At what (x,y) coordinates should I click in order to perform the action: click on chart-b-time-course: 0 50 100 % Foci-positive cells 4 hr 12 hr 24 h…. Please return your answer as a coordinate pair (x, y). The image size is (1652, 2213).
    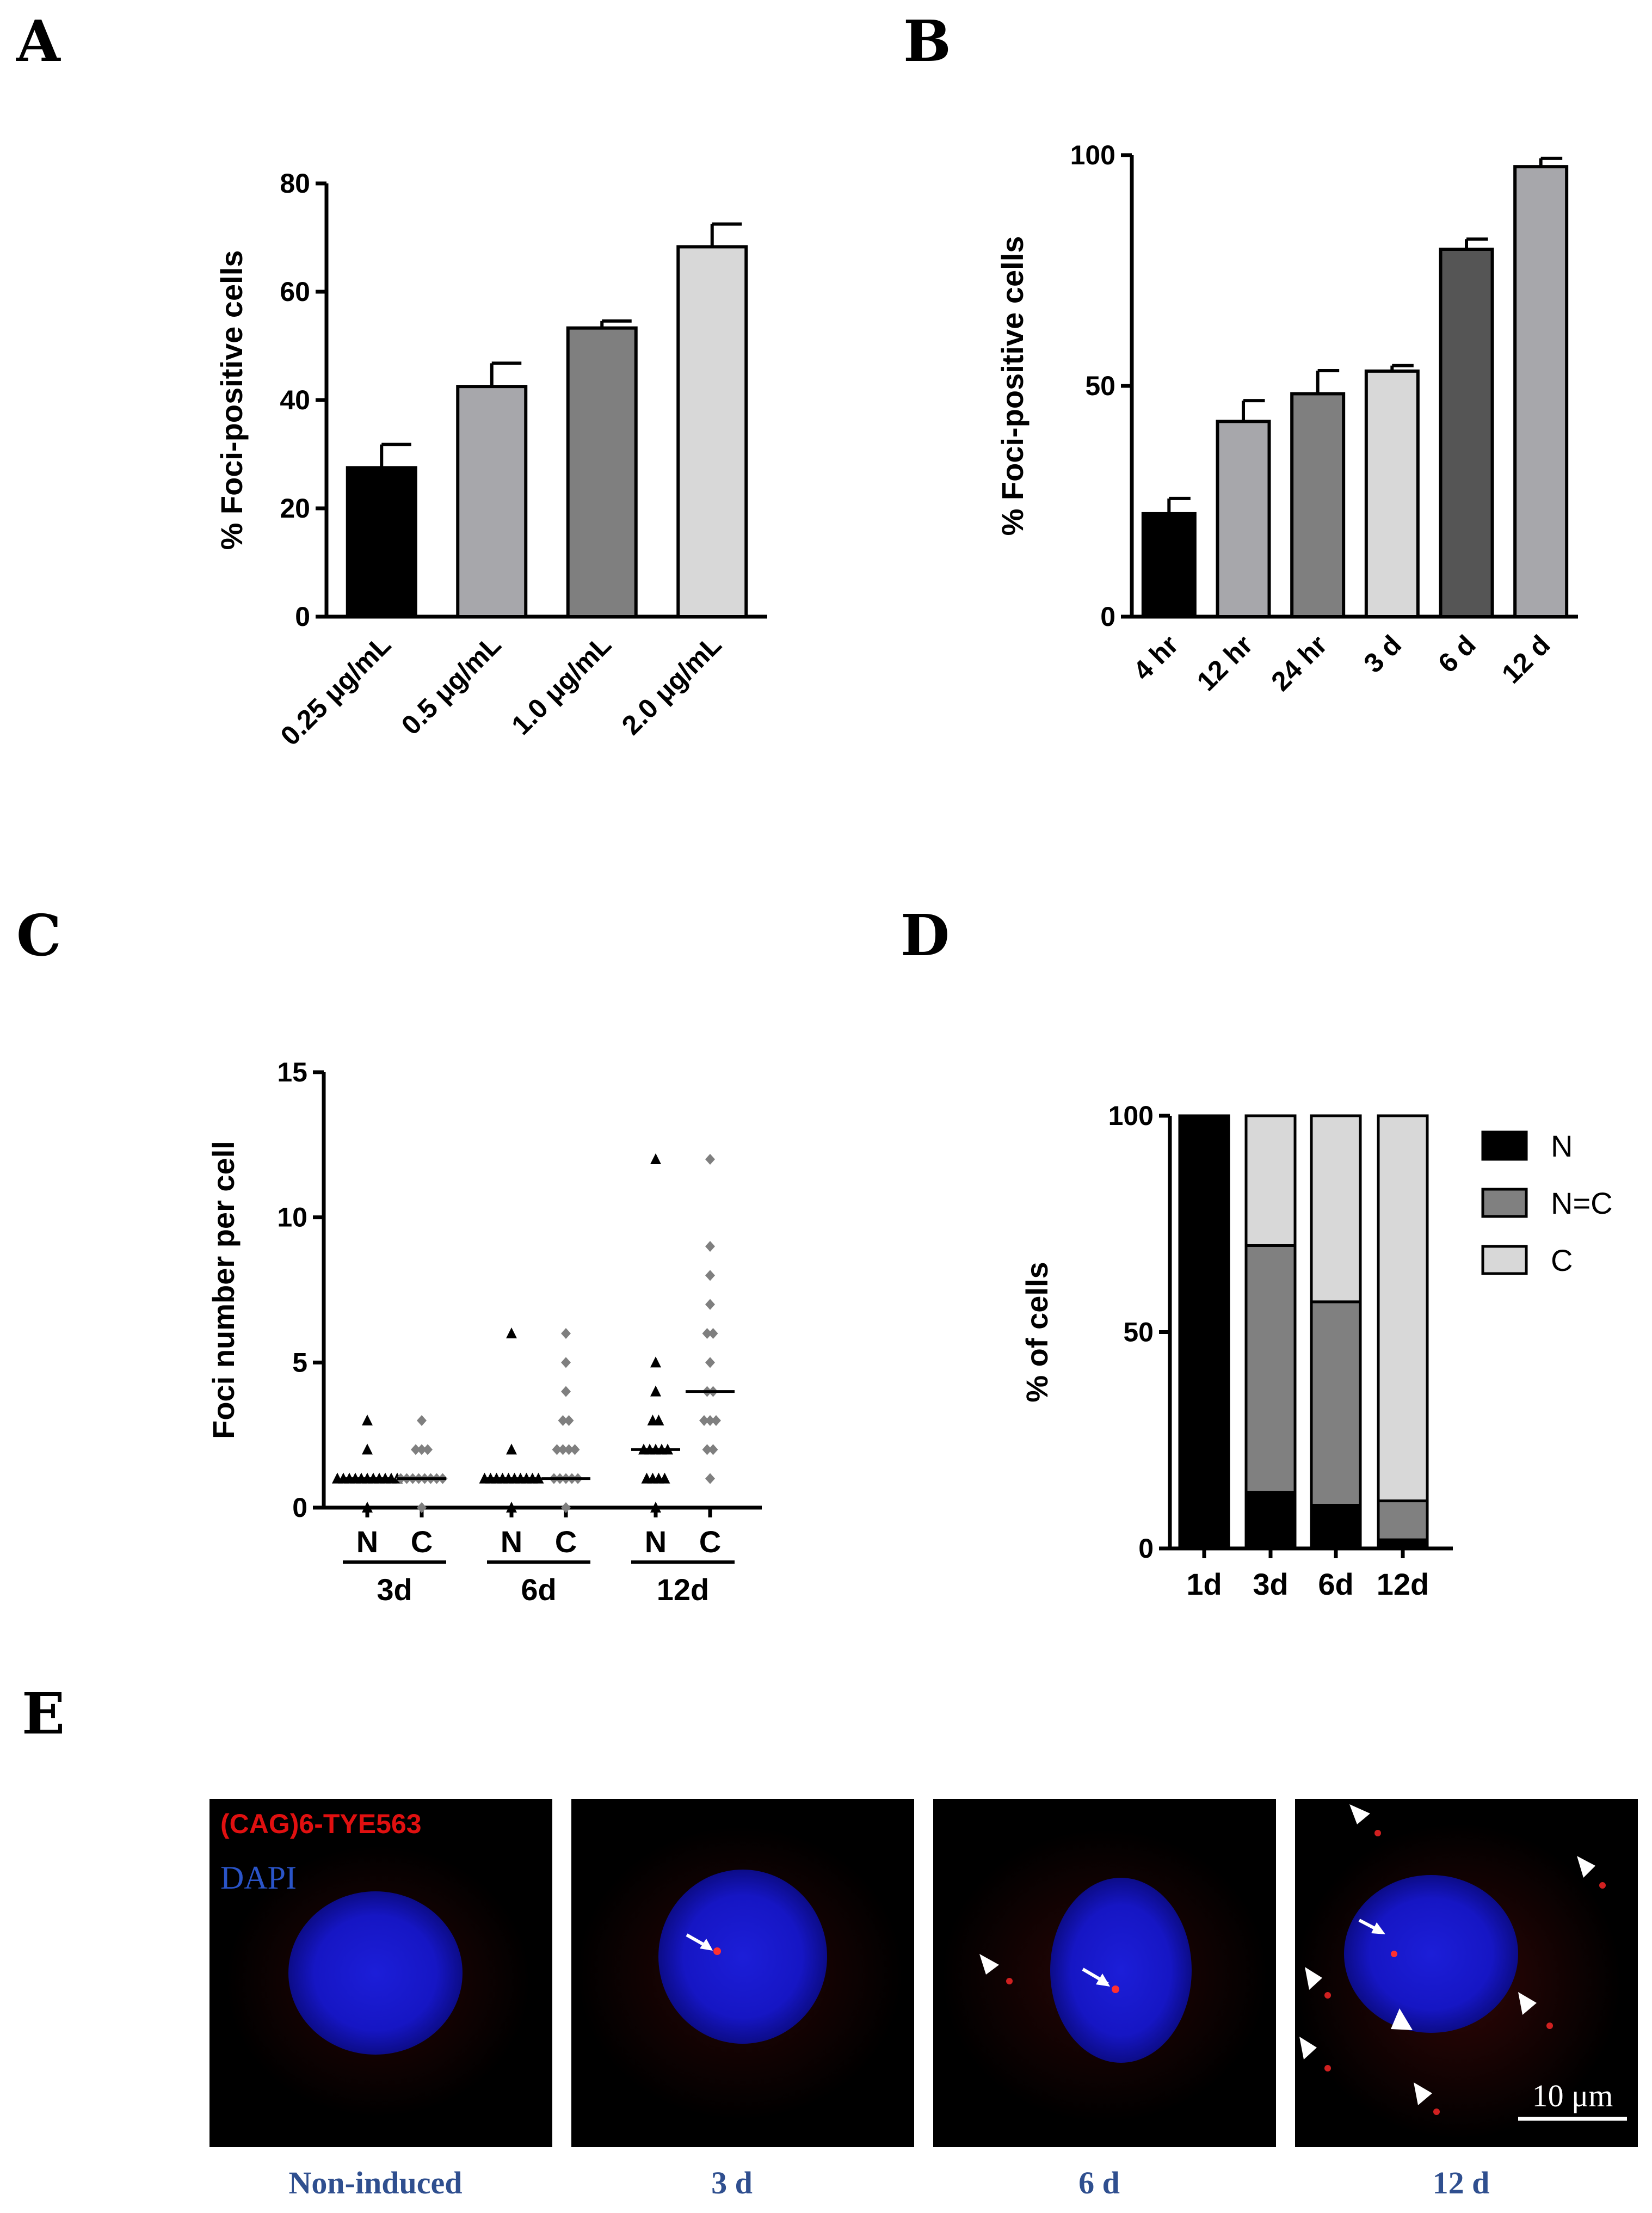
    Looking at the image, I should click on (1287, 419).